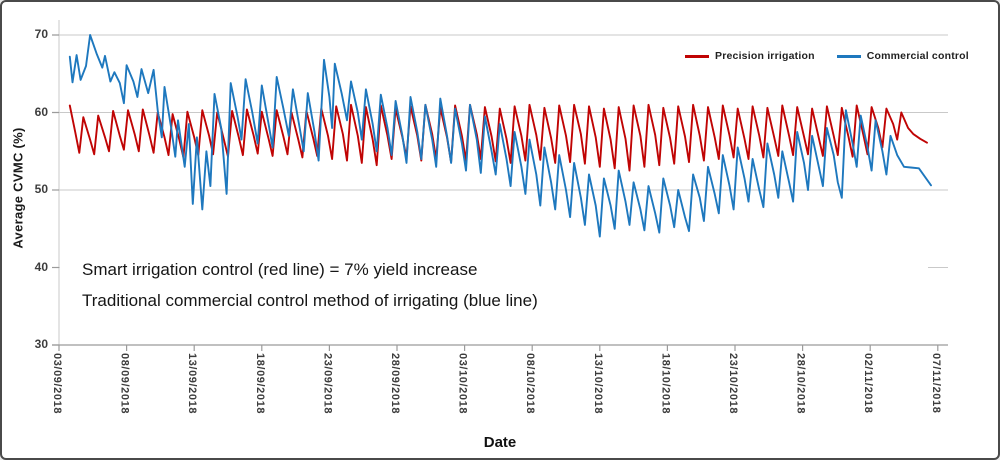  I want to click on x-tick-label: 08/09/2018, so click(124, 384).